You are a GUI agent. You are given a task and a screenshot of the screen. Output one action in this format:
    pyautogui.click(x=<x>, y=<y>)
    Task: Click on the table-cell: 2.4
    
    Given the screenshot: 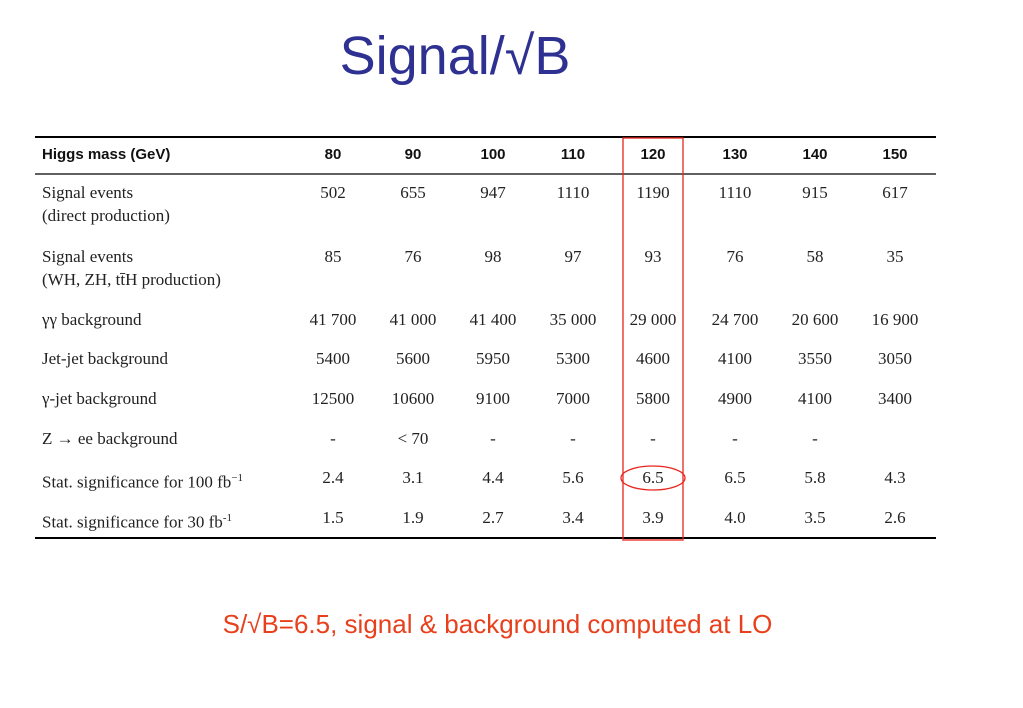 What is the action you would take?
    pyautogui.click(x=333, y=477)
    